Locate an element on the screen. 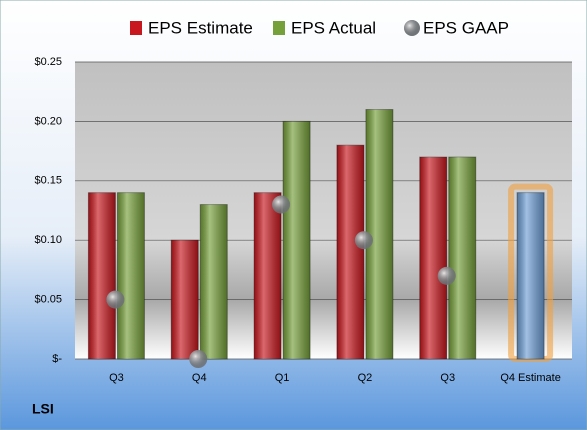 The height and width of the screenshot is (430, 587). y-tick-label: $0.05 is located at coordinates (48, 300).